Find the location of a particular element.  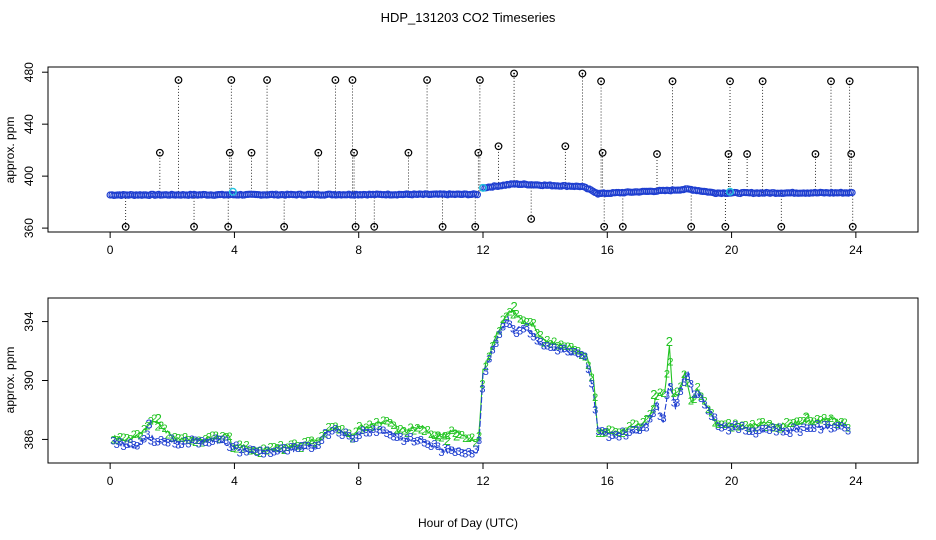

point-annotation: 3 is located at coordinates (148, 424).